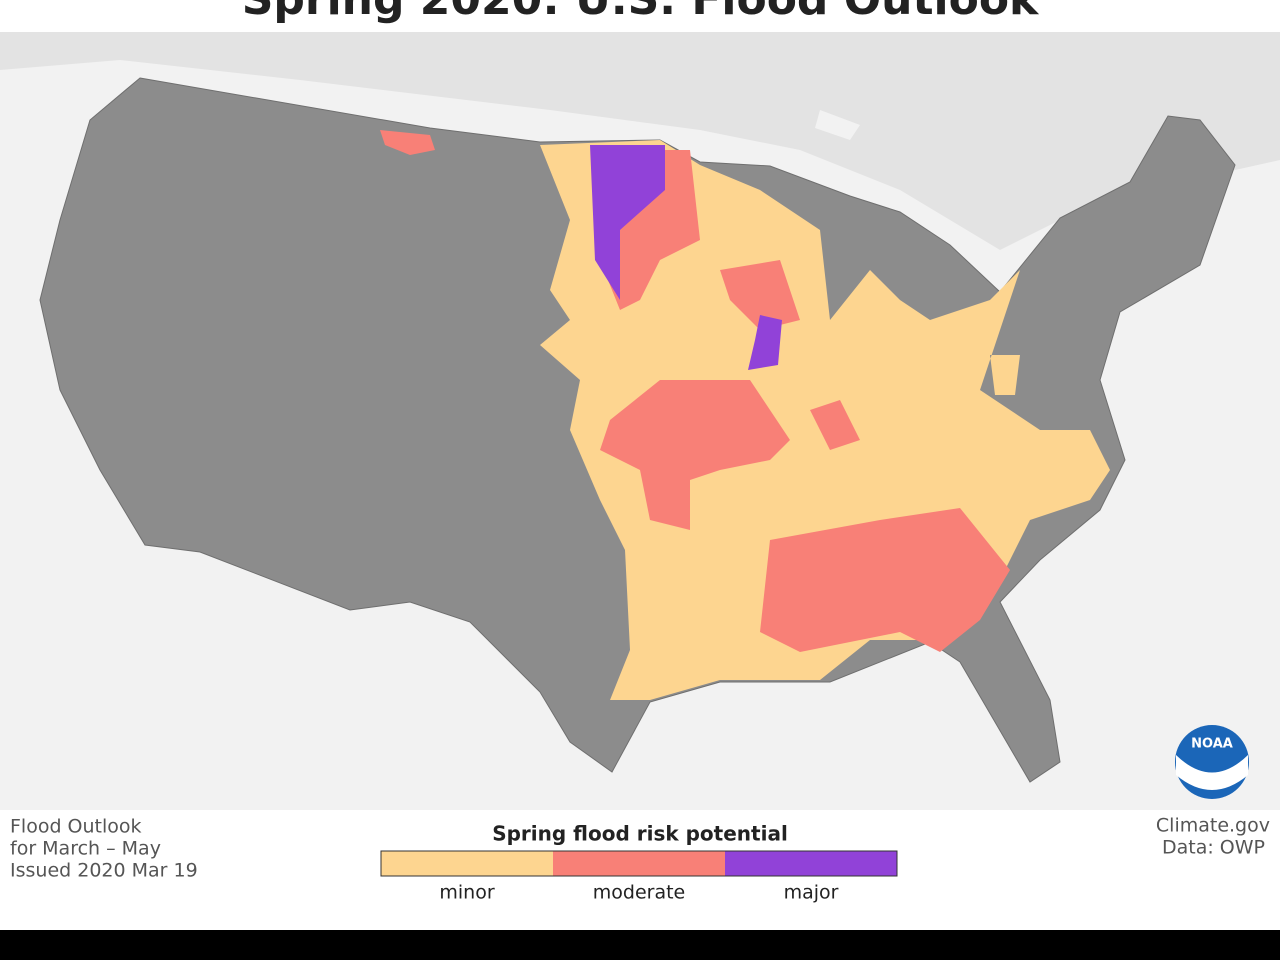 Image resolution: width=1280 pixels, height=960 pixels. Describe the element at coordinates (640, 945) in the screenshot. I see `bottom-bar` at that location.